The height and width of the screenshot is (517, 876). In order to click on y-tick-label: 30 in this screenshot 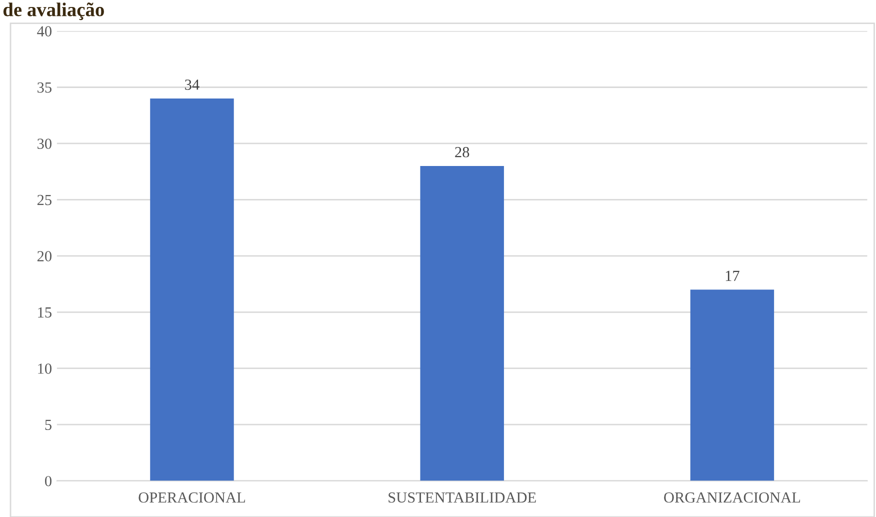, I will do `click(45, 143)`.